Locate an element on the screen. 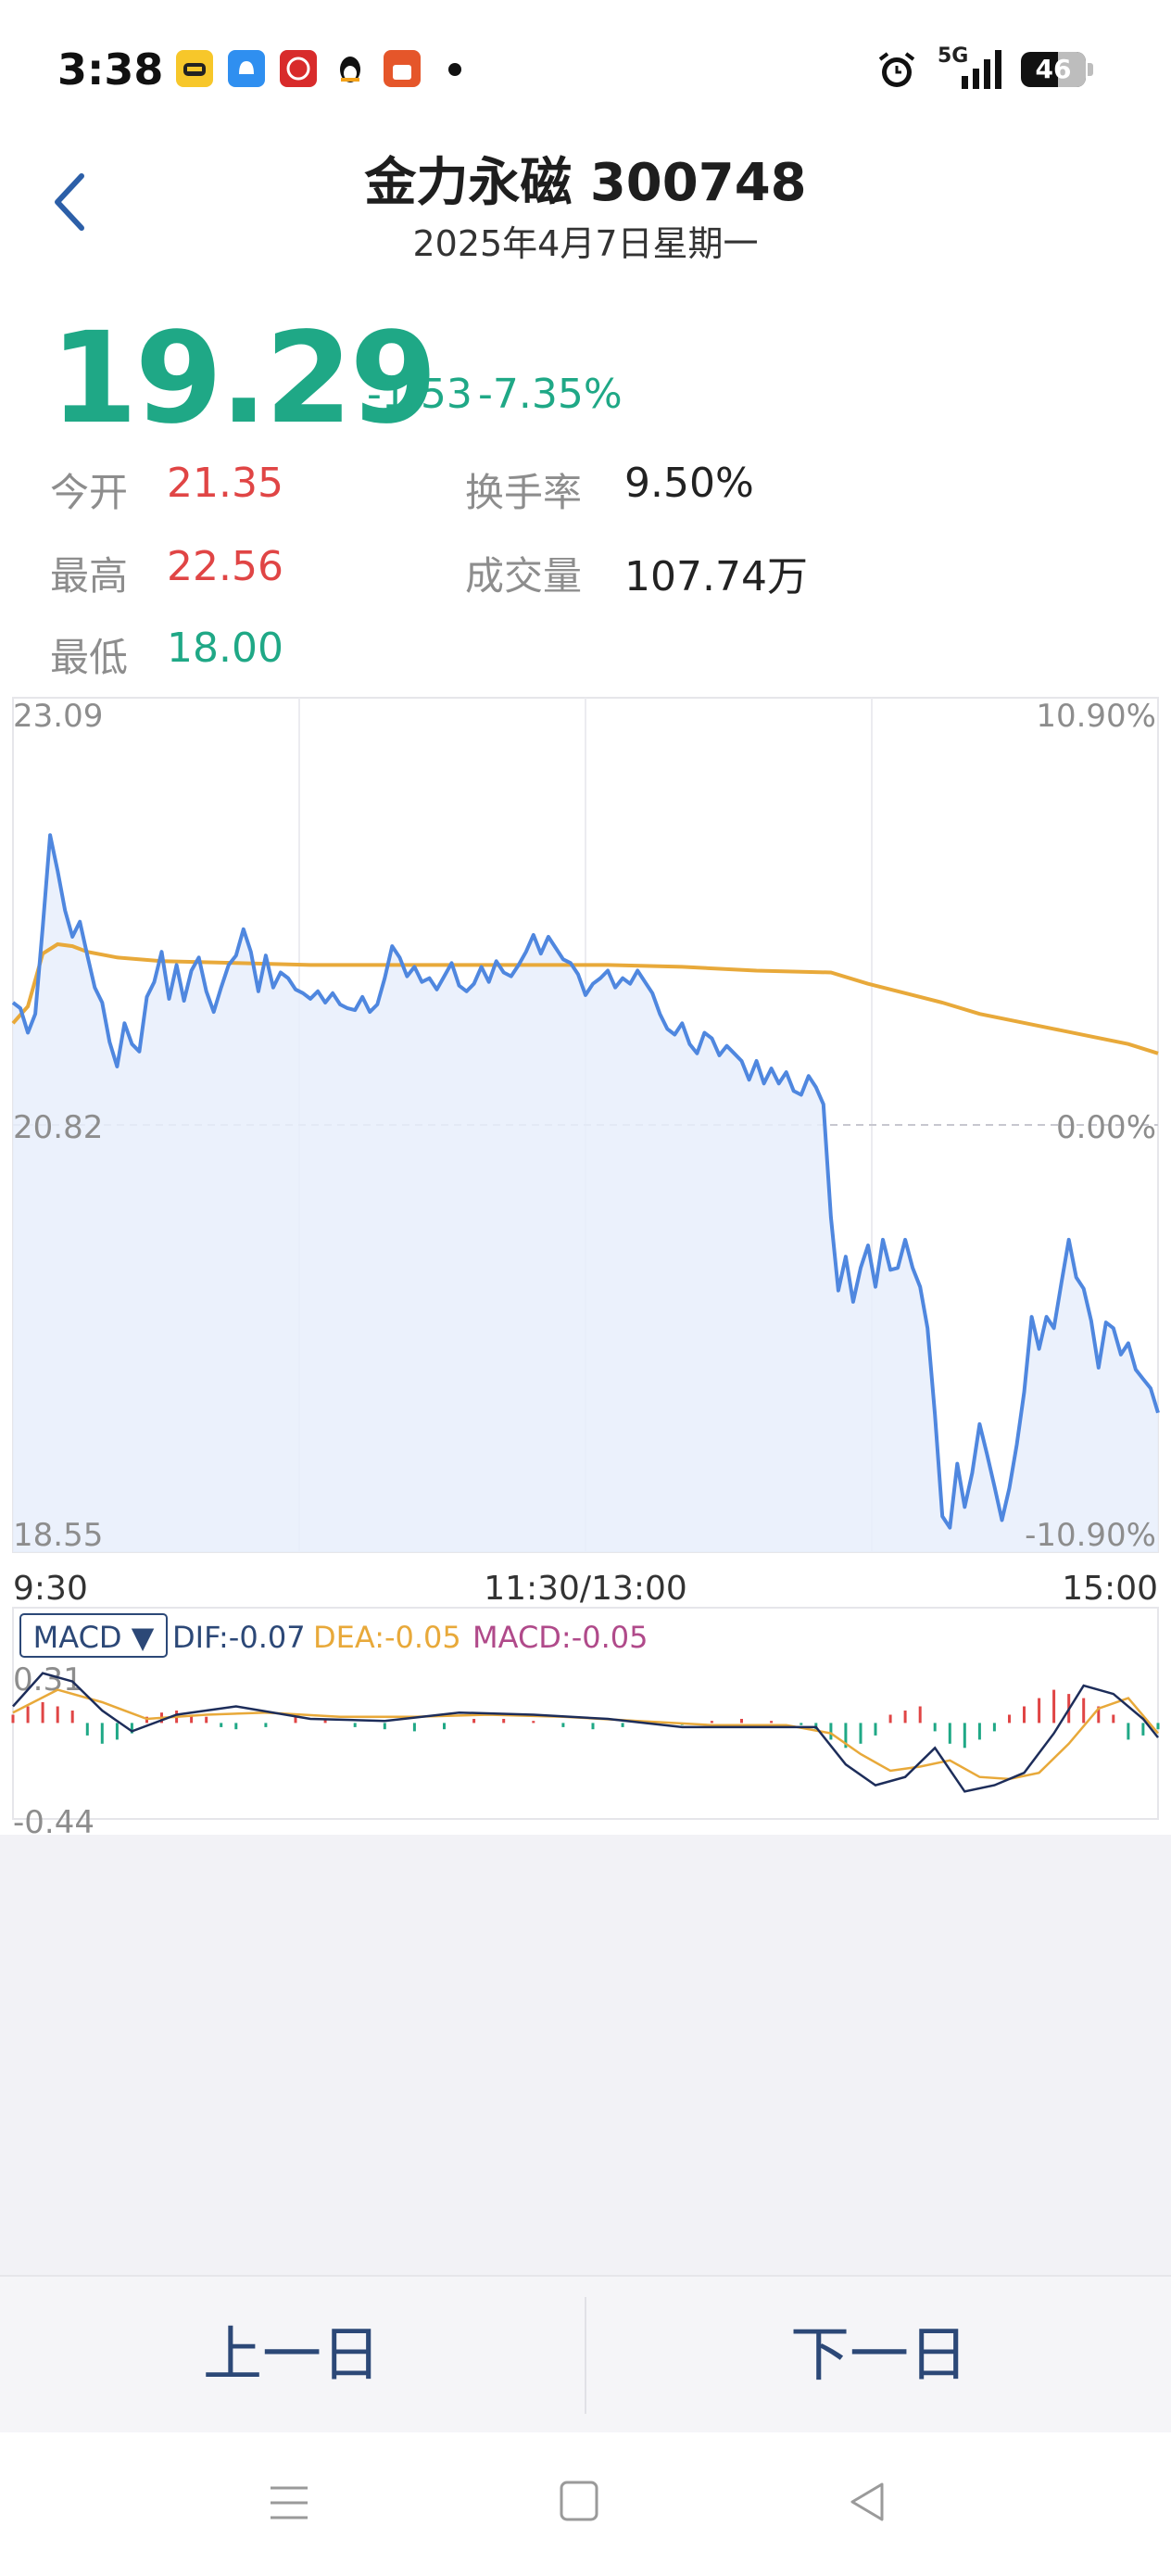 This screenshot has height=2576, width=1171. dif-line is located at coordinates (585, 1732).